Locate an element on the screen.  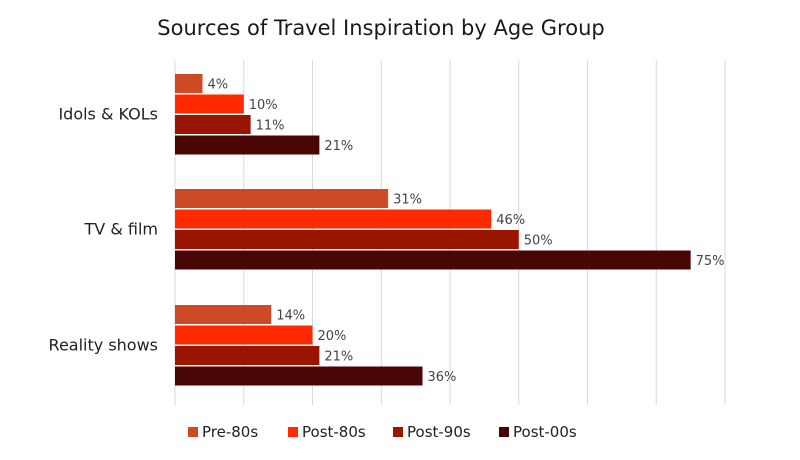
legend-label-post-90s: Post-90s is located at coordinates (439, 432).